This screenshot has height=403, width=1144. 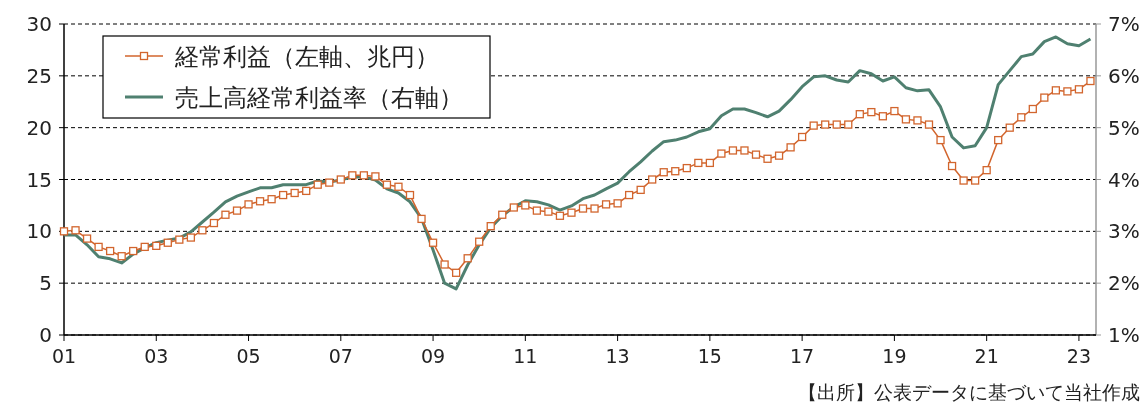 What do you see at coordinates (1079, 356) in the screenshot?
I see `x-tick-label: 23` at bounding box center [1079, 356].